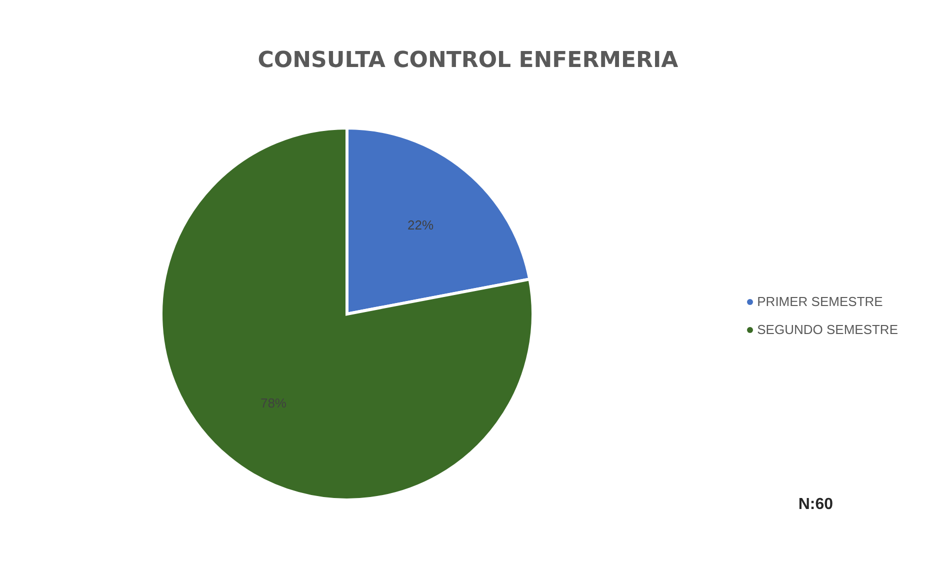  I want to click on text: N:60, so click(815, 505).